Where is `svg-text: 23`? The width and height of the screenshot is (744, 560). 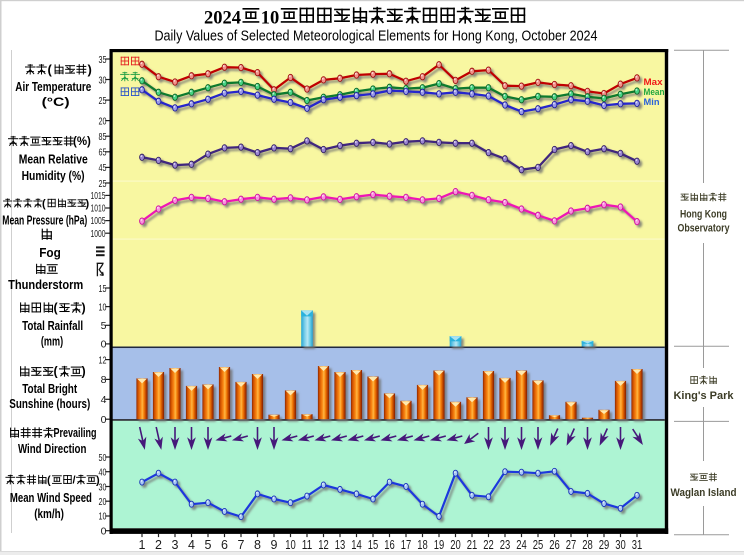 svg-text: 23 is located at coordinates (505, 545).